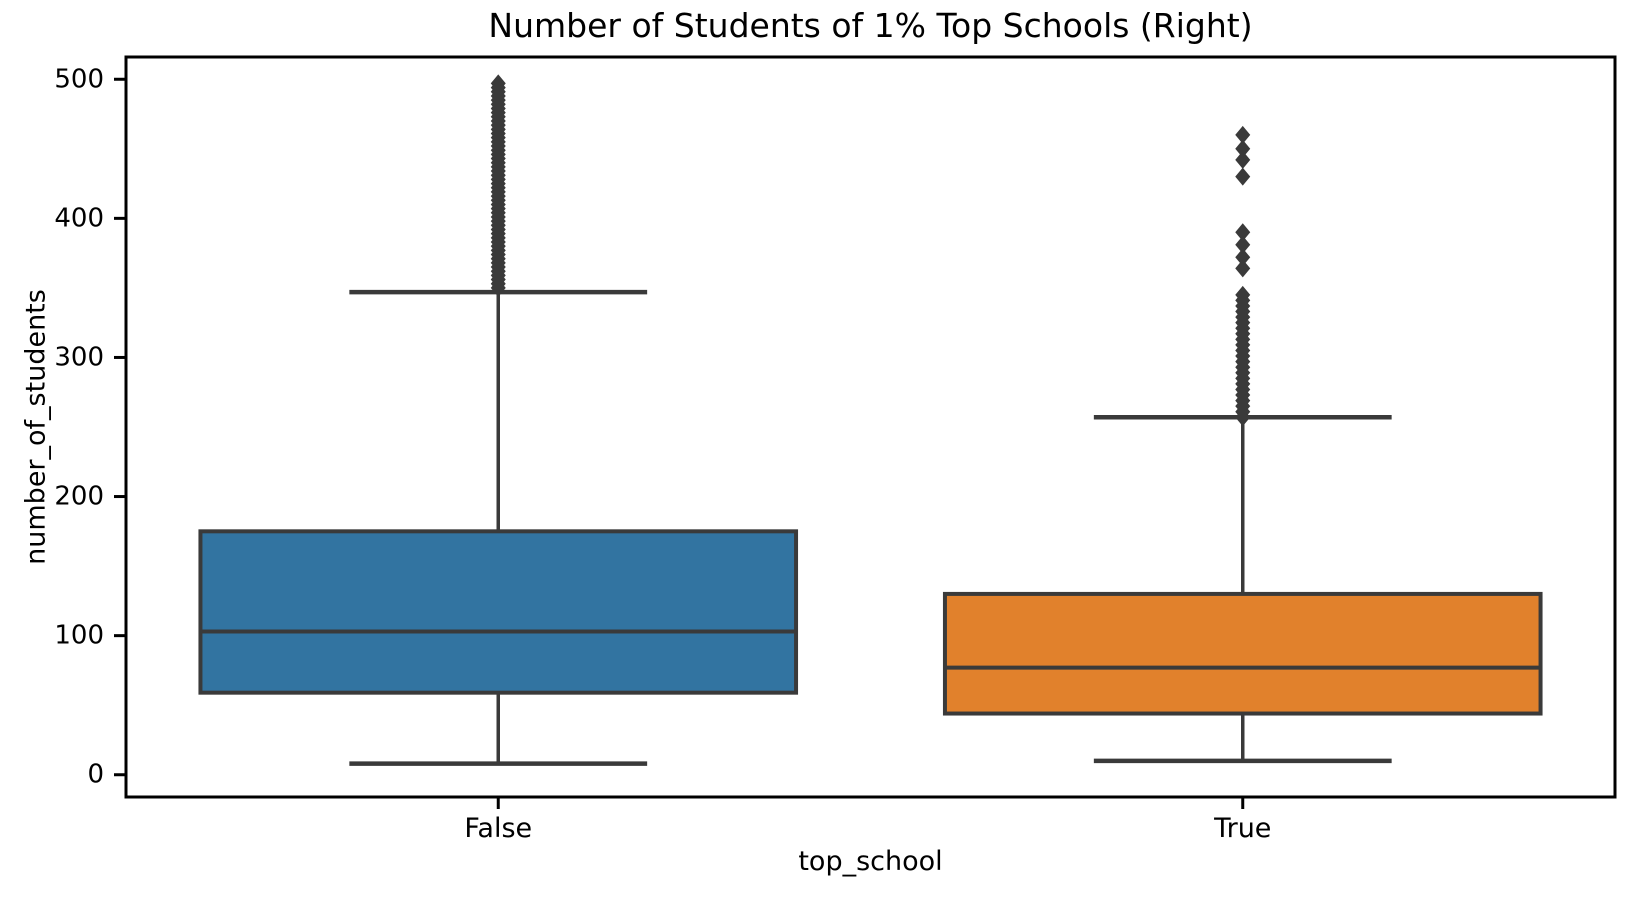 The image size is (1632, 898). What do you see at coordinates (79, 497) in the screenshot?
I see `y-tick-label: 200` at bounding box center [79, 497].